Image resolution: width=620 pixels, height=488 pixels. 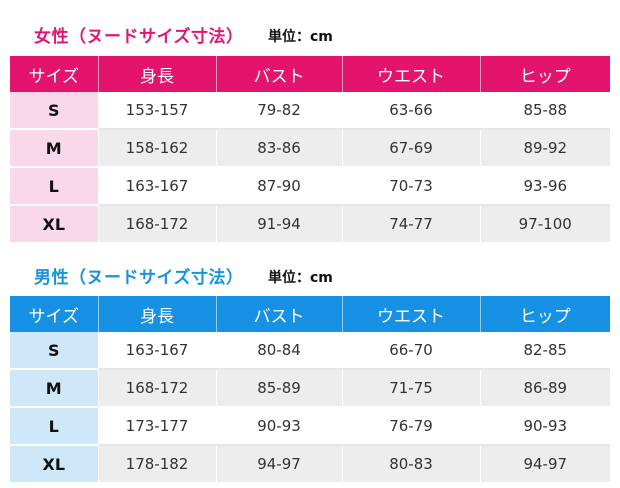 I want to click on hip-cell: 82-85, so click(x=544, y=351).